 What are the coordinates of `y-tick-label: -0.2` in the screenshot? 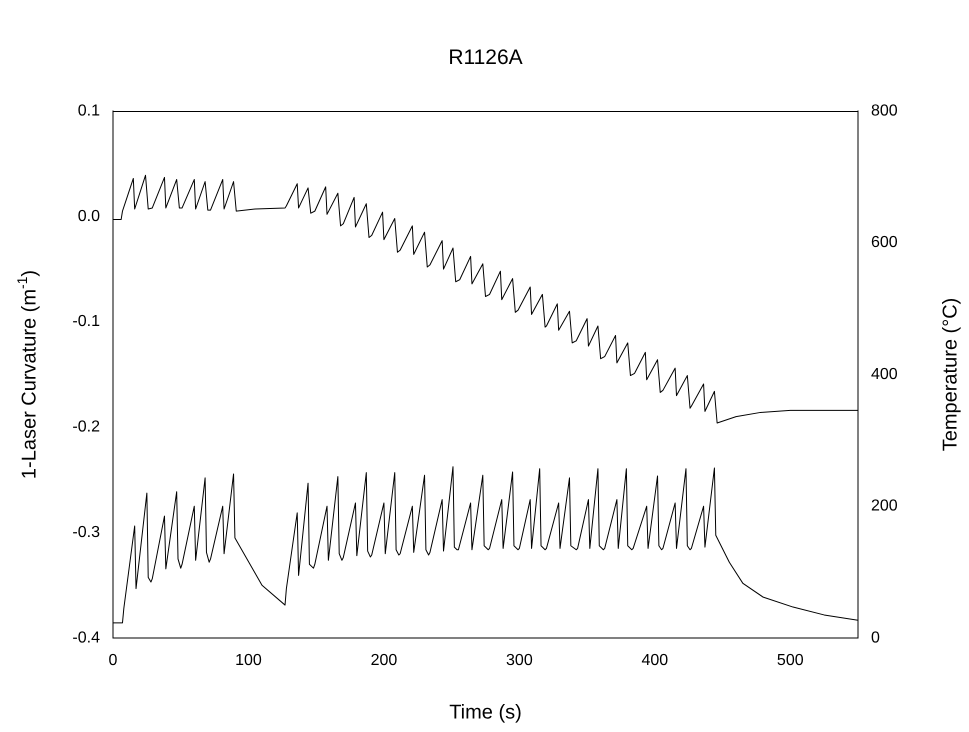 It's located at (86, 427).